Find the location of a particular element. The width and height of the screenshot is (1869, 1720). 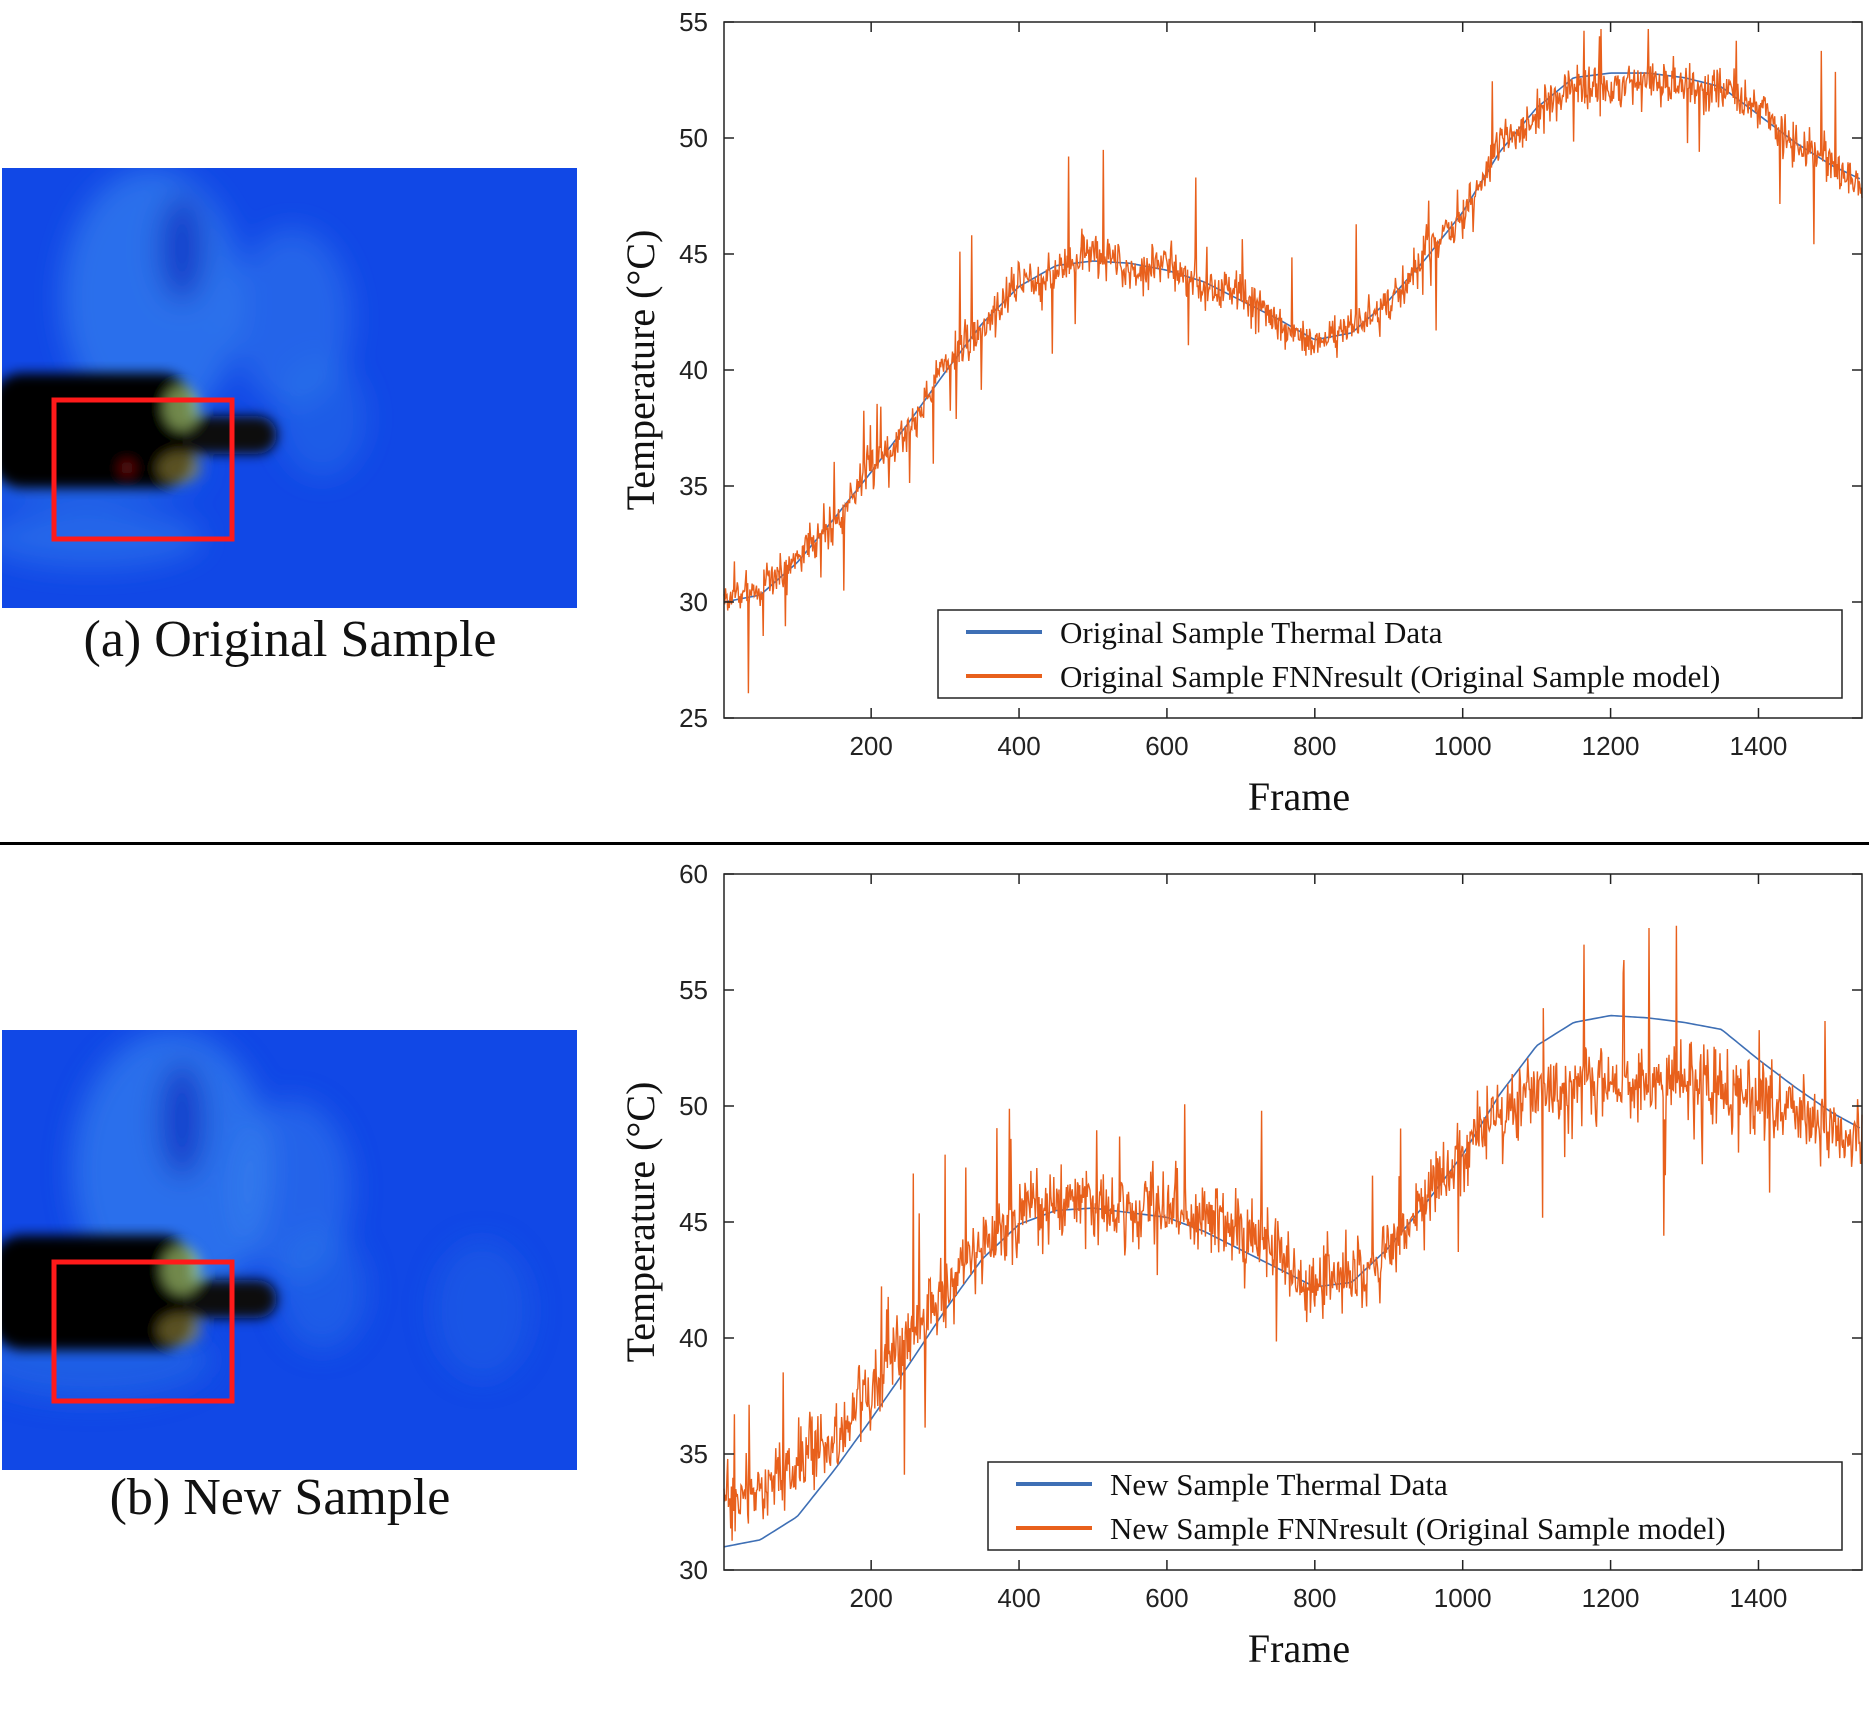

caption-original-sample: (a) Original Sample is located at coordinates (290, 639).